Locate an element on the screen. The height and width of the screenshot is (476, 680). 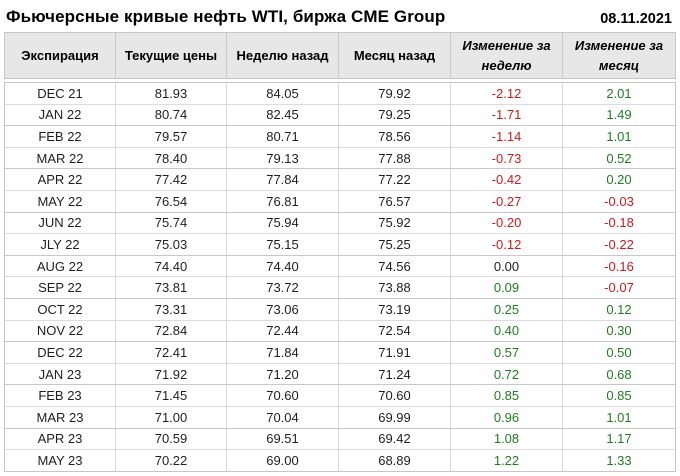
column-header-expiration: Экспирация is located at coordinates (60, 55).